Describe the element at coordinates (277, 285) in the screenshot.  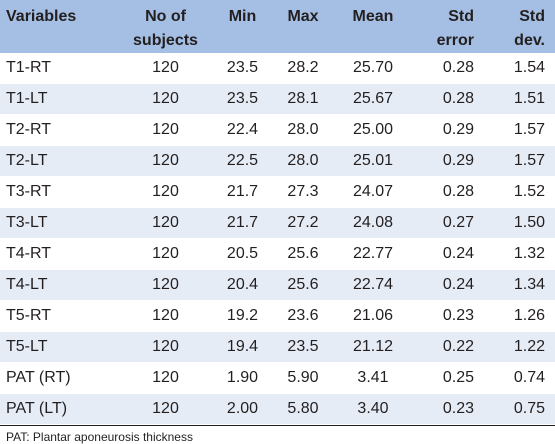
I see `table-row: T4-LT 120 20.4 25.6 22.74 0.24 1.34` at that location.